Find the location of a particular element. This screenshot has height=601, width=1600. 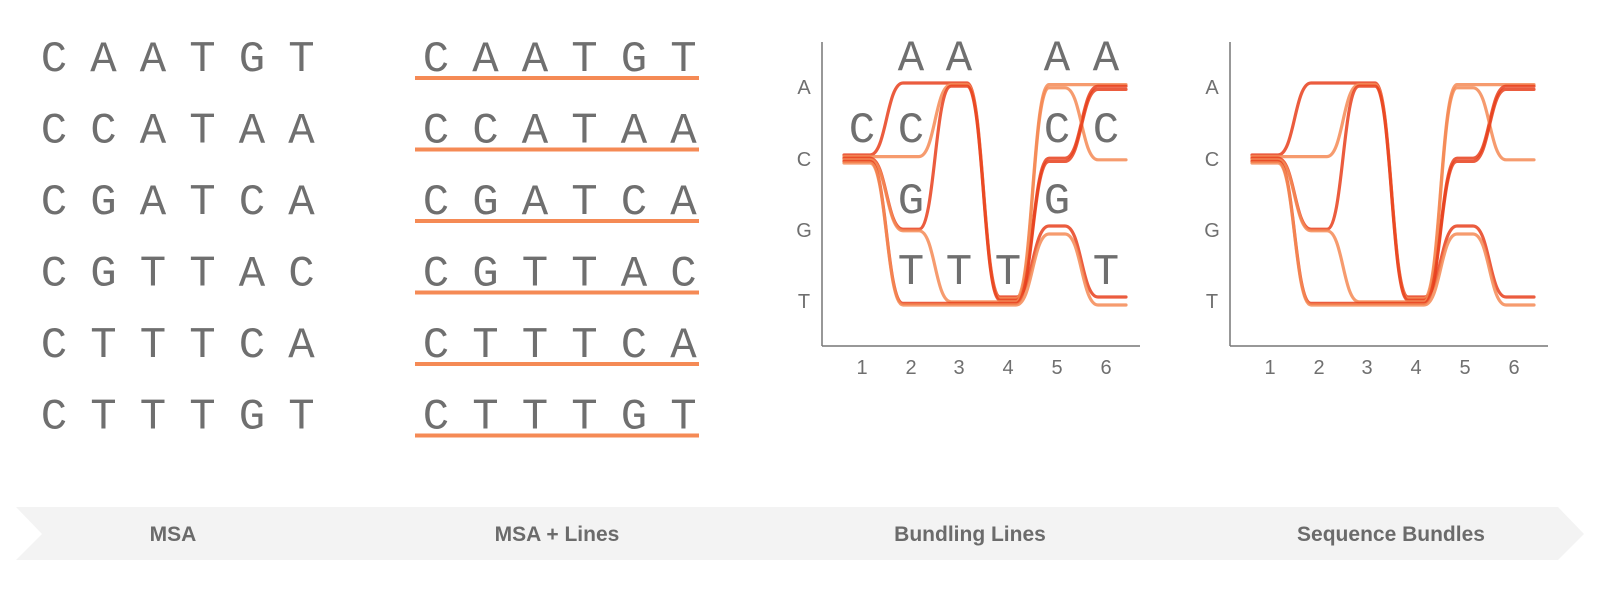

bundles-x-tick: 6 is located at coordinates (1513, 368).